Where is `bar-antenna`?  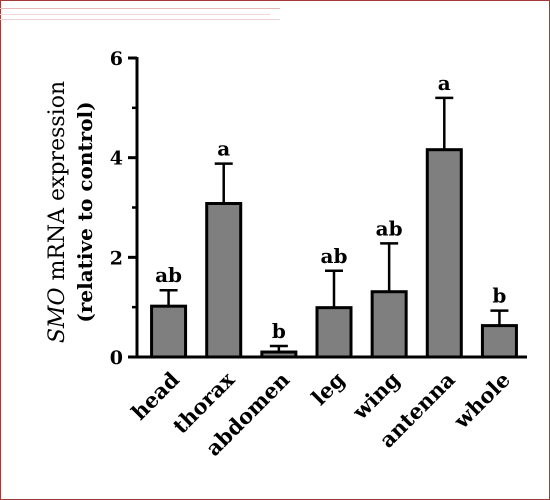
bar-antenna is located at coordinates (444, 253).